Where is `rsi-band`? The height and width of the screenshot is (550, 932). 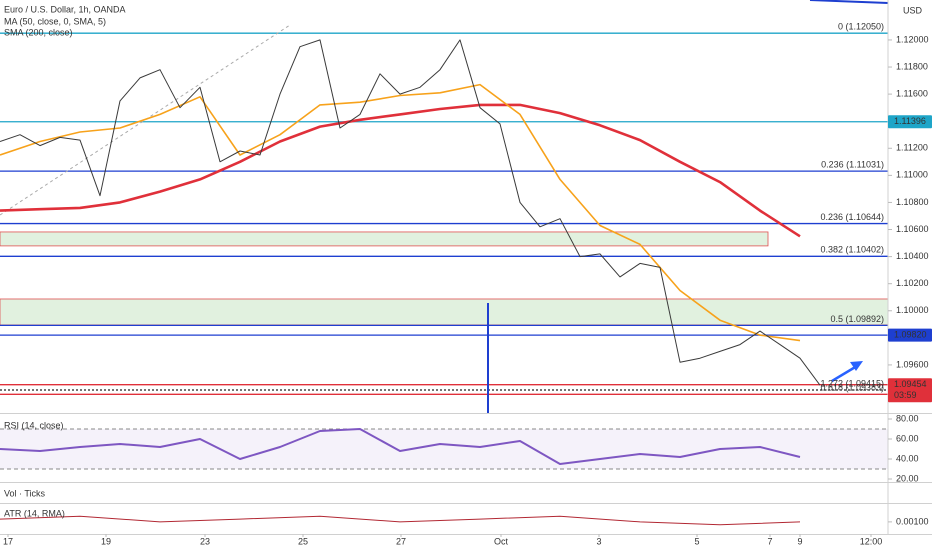 rsi-band is located at coordinates (444, 449).